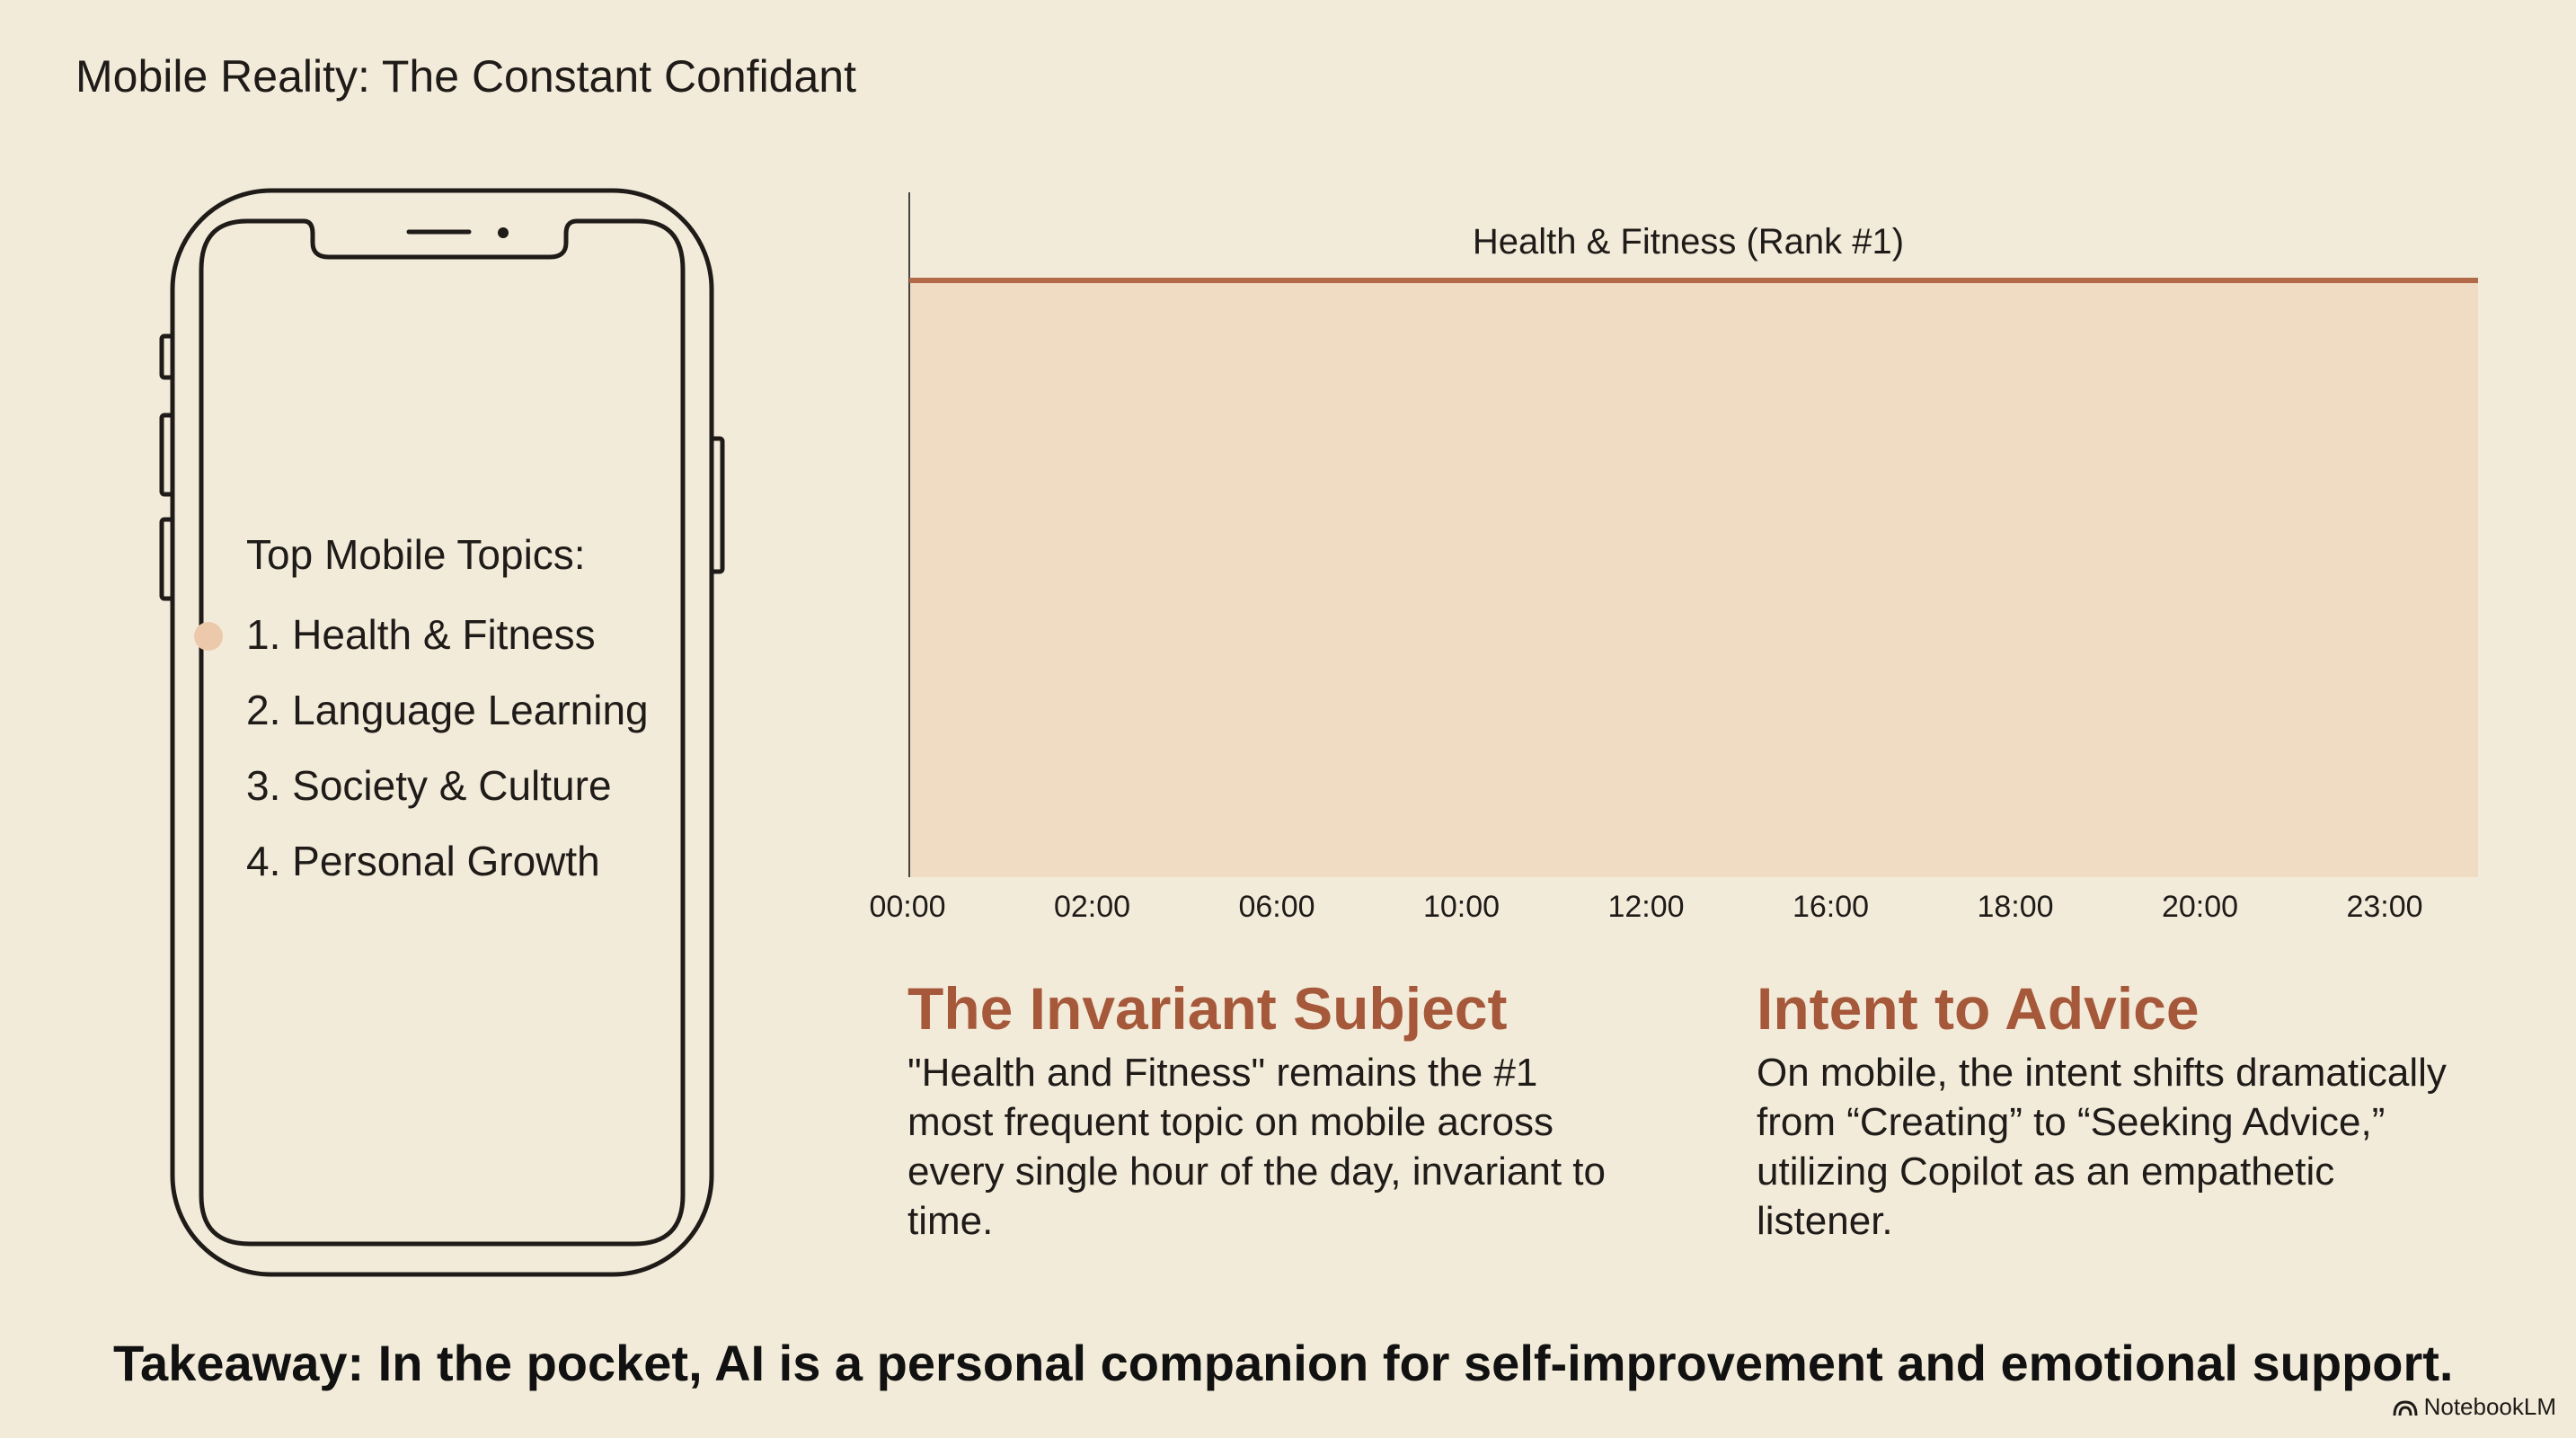  I want to click on topic-item-3: 3. Society & Culture, so click(448, 798).